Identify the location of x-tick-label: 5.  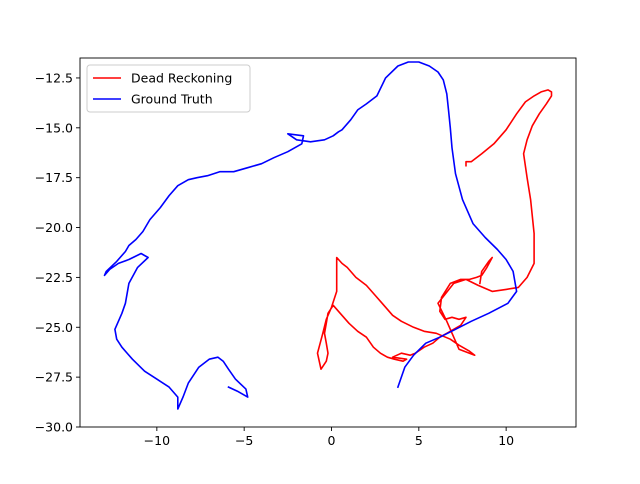
(419, 440).